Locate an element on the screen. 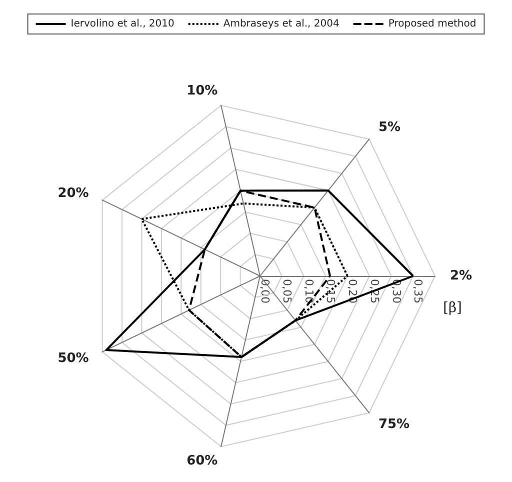 Image resolution: width=512 pixels, height=482 pixels. y-tick-label: 0,15 is located at coordinates (331, 291).